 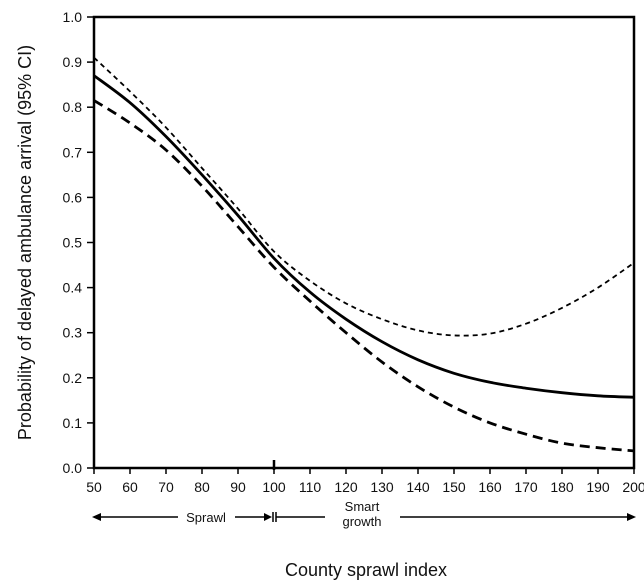 What do you see at coordinates (598, 487) in the screenshot?
I see `x-tick-label: 190` at bounding box center [598, 487].